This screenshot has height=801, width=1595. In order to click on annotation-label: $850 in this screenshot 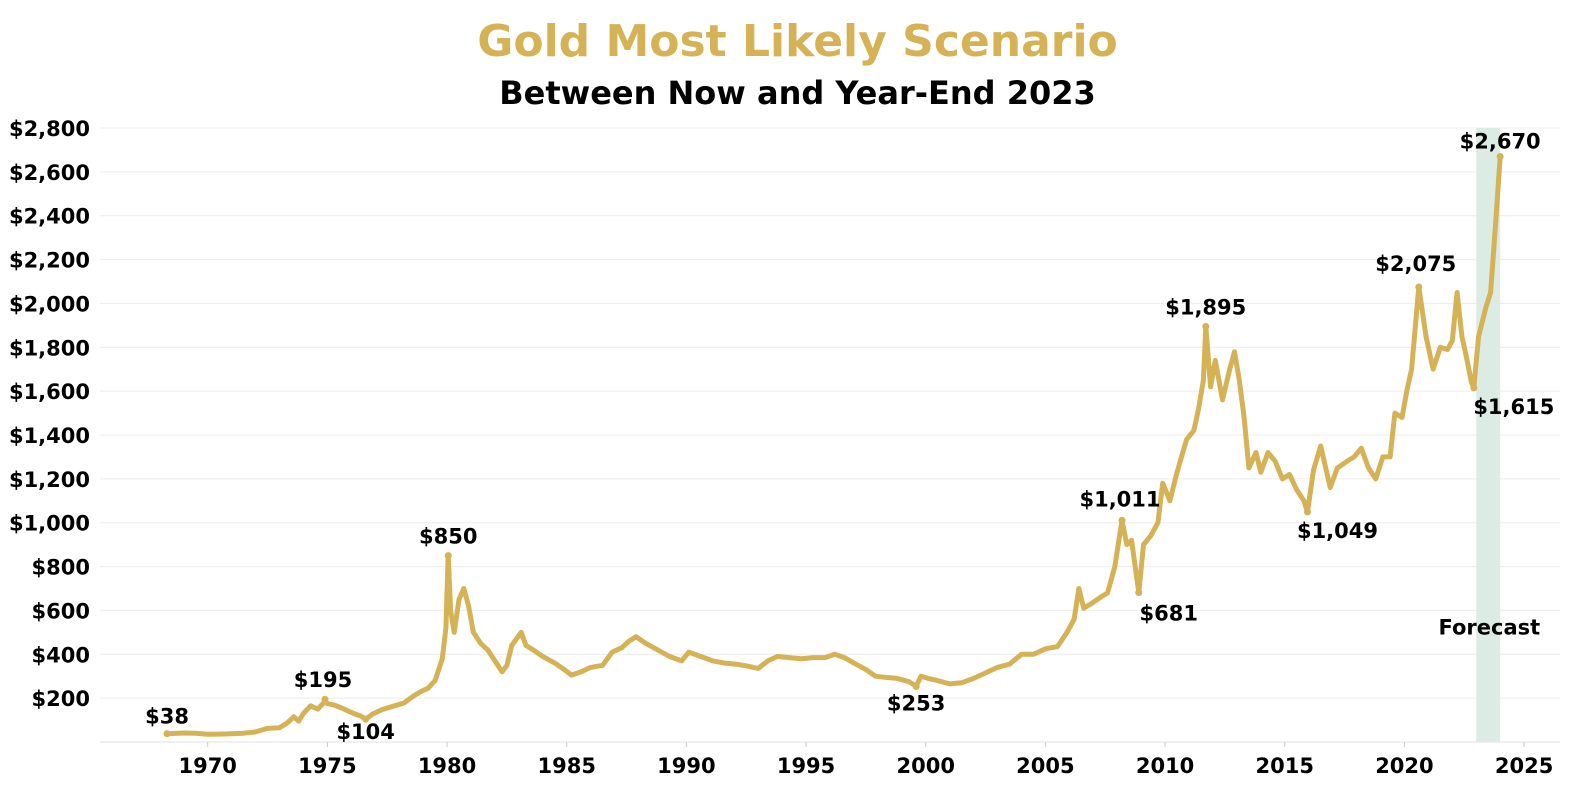, I will do `click(448, 537)`.